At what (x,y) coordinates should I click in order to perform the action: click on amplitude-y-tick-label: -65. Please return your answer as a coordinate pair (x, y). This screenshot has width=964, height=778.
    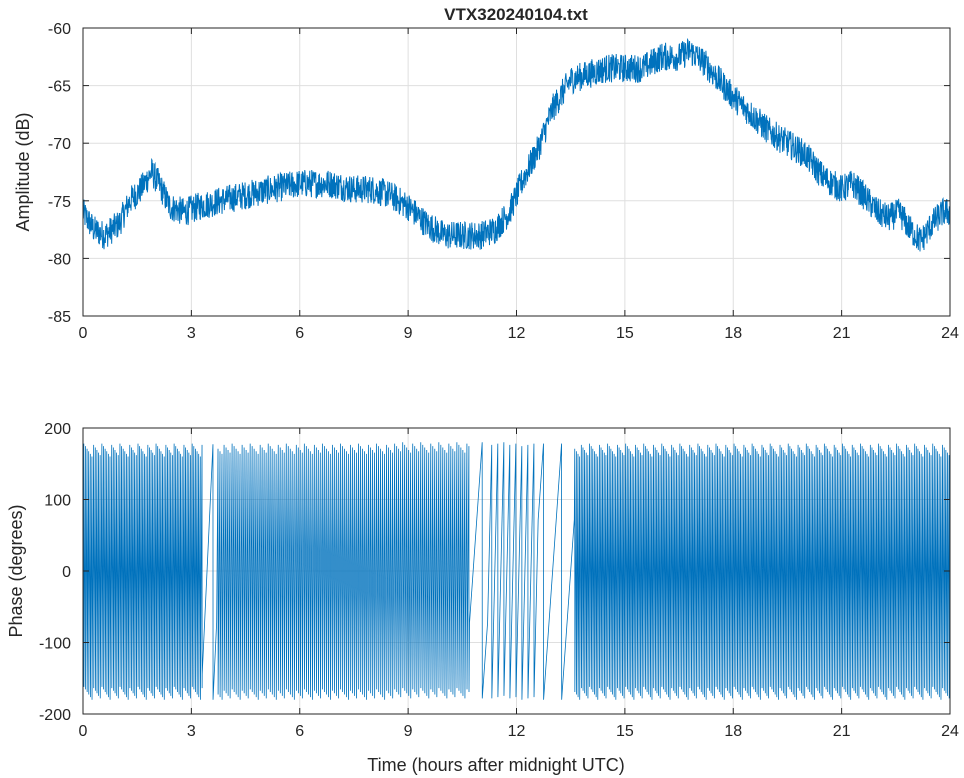
    Looking at the image, I should click on (59, 87).